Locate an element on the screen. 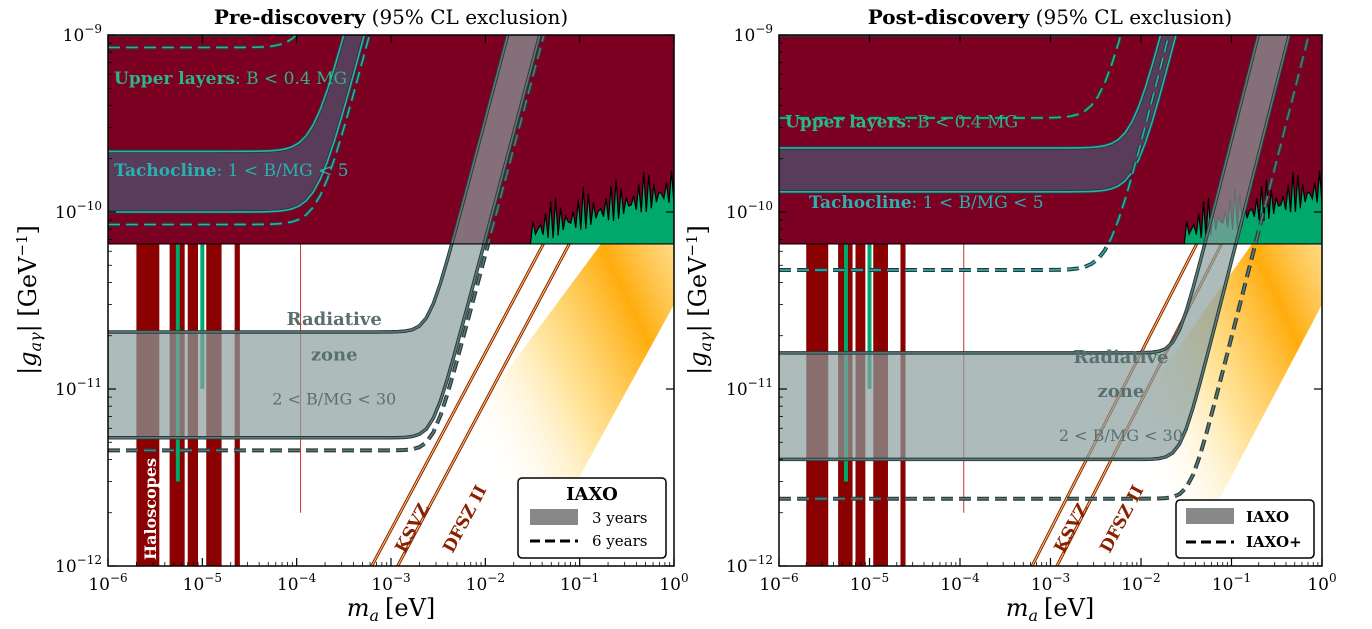  x-axis-label-post: ma [eV] is located at coordinates (1050, 609).